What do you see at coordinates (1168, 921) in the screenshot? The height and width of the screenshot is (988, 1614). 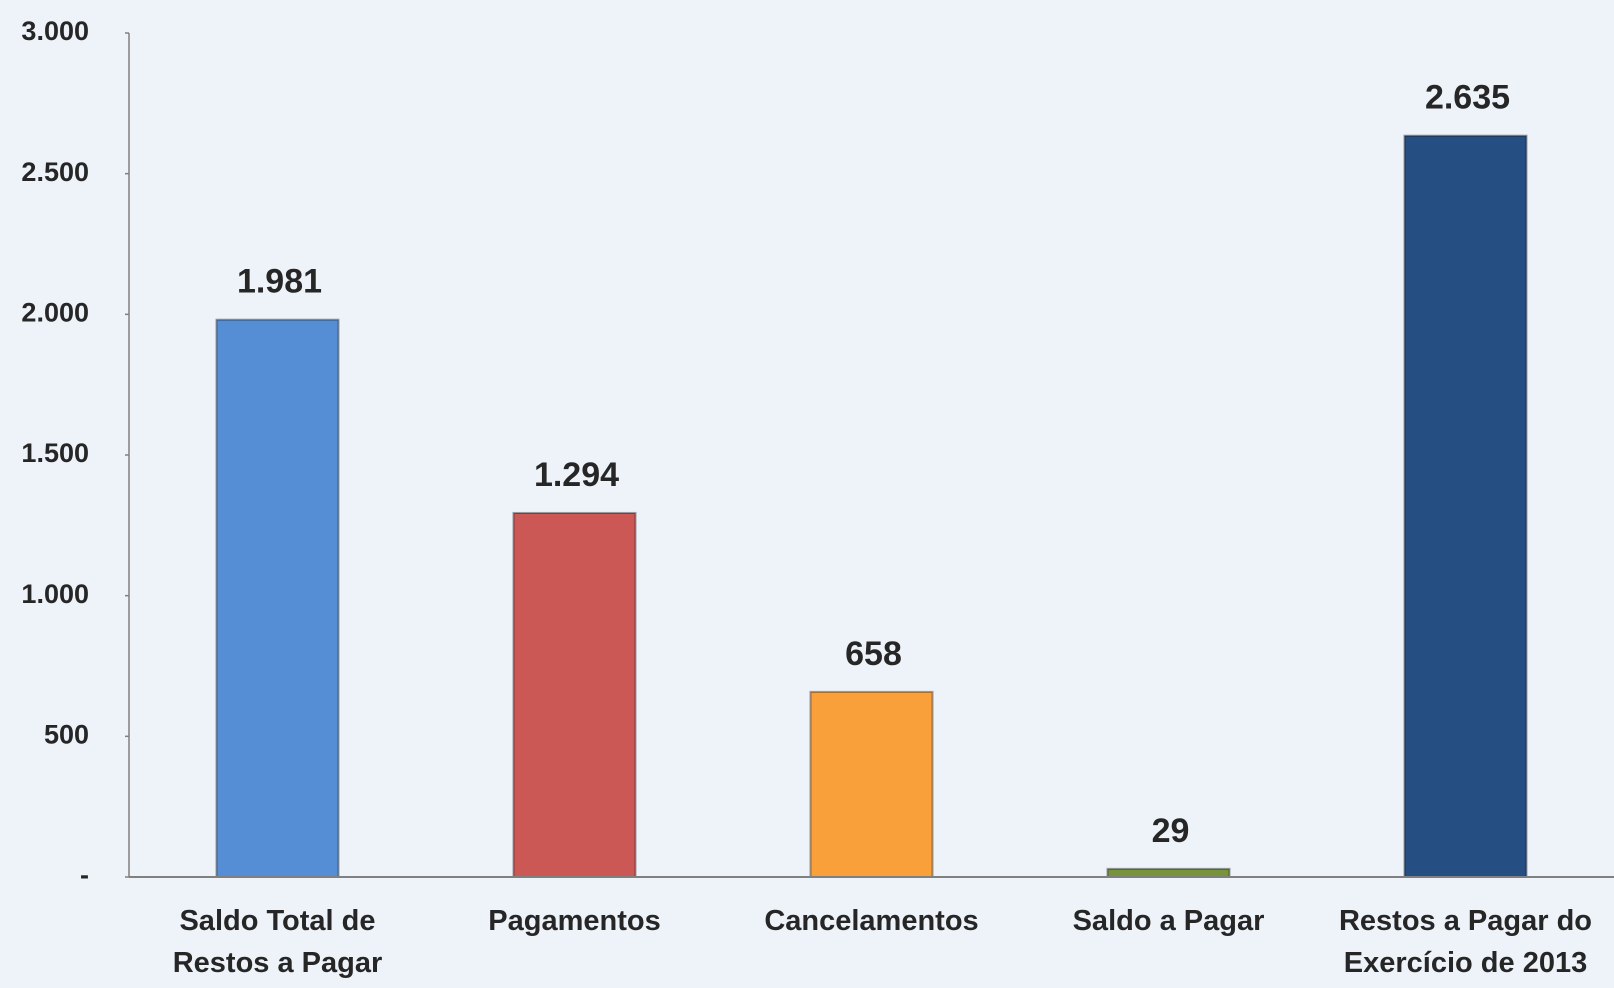 I see `x-tick-label: Saldo a Pagar` at bounding box center [1168, 921].